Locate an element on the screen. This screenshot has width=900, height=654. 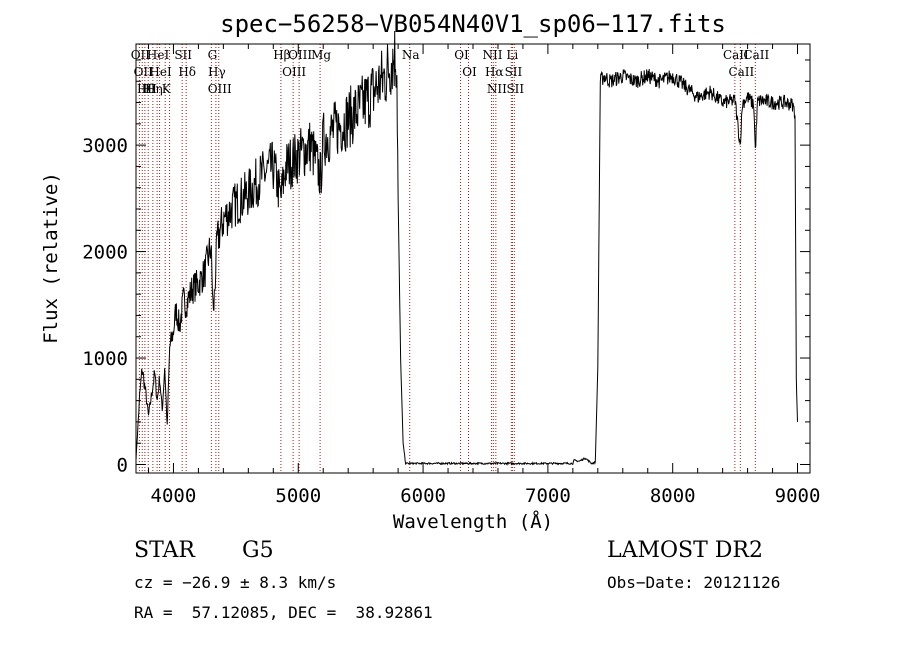
line-label-22: Hα is located at coordinates (494, 72).